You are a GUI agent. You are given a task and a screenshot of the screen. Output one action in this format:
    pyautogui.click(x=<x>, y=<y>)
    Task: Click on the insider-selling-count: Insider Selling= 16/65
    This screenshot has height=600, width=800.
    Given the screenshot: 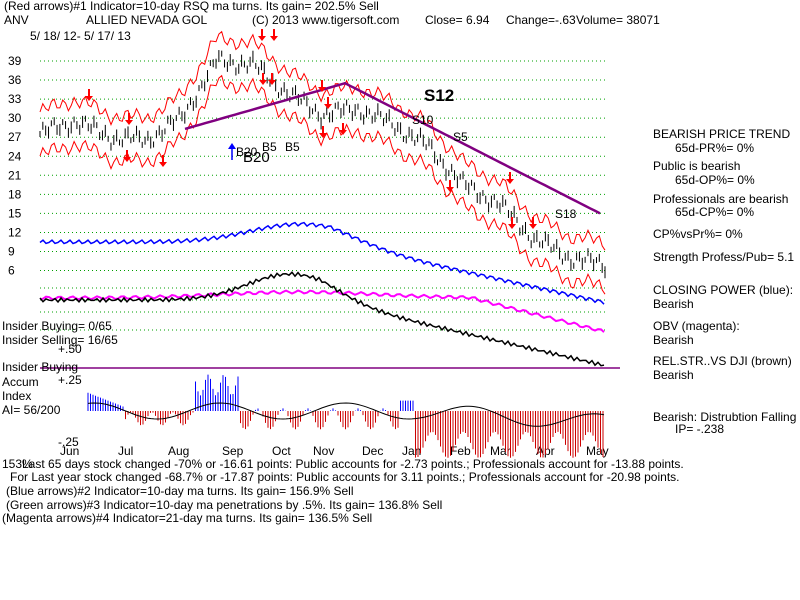 What is the action you would take?
    pyautogui.click(x=60, y=340)
    